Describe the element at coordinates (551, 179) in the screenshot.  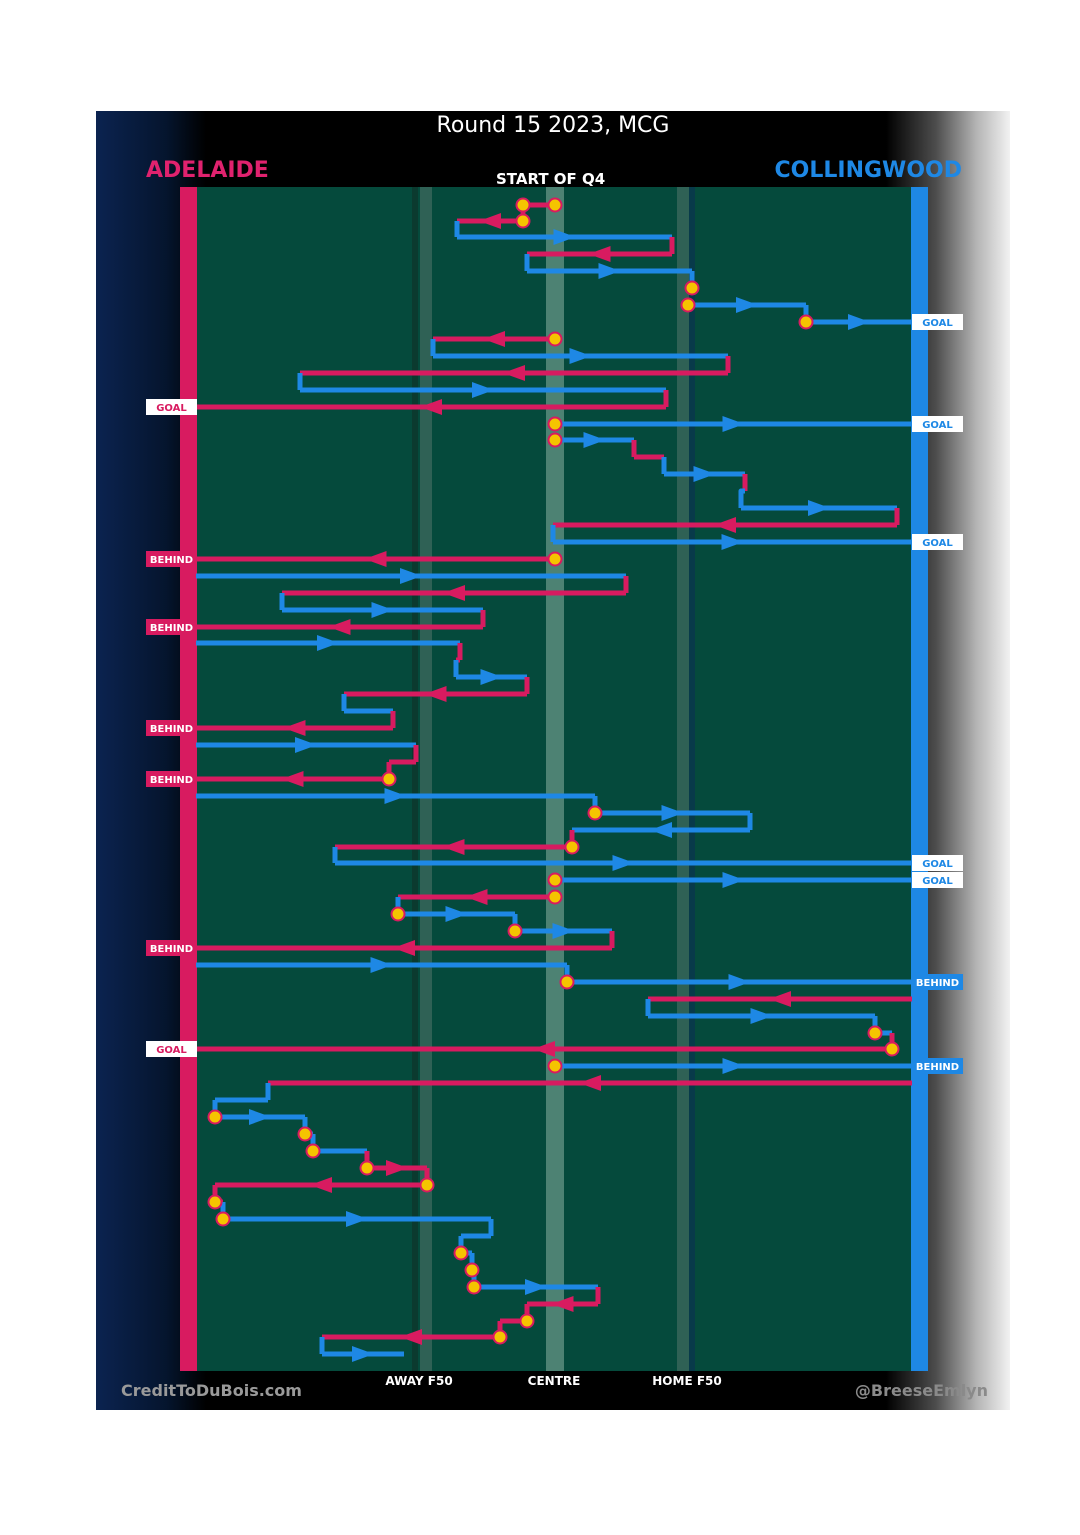
I see `start-label: START OF Q4` at that location.